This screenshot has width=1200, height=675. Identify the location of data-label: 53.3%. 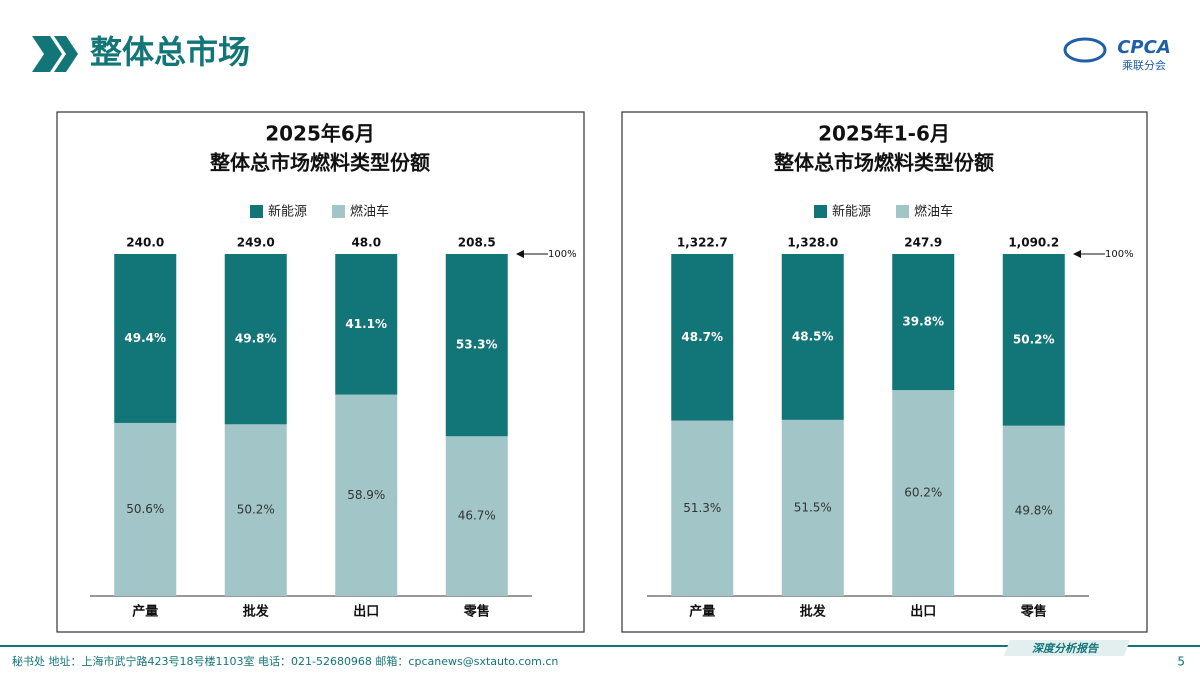
(477, 345).